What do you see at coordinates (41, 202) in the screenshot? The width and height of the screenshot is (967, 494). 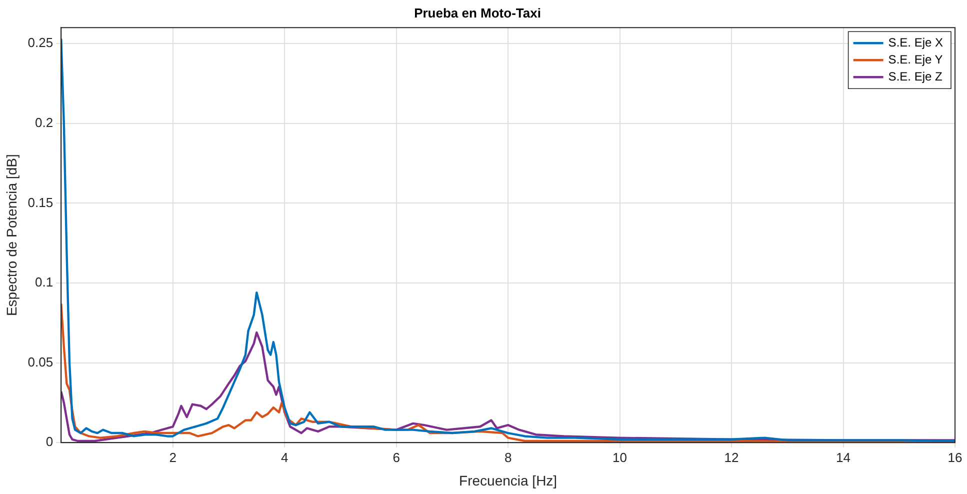 I see `y-tick-label: 0.15` at bounding box center [41, 202].